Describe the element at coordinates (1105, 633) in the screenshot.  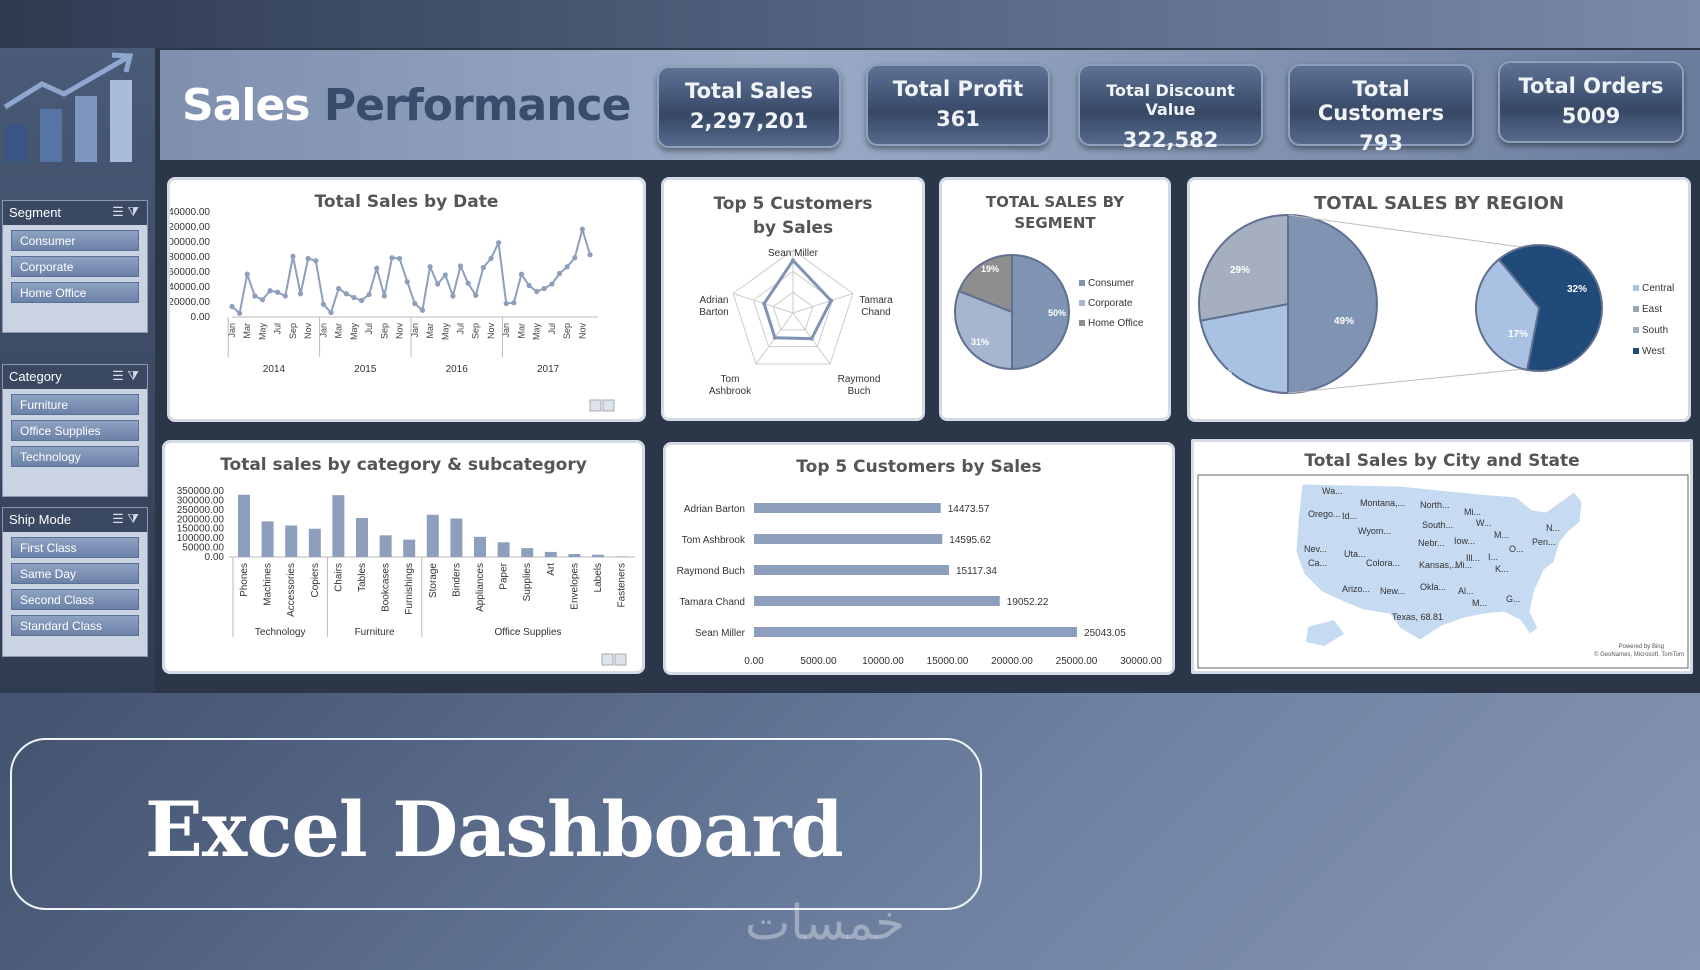
I see `bar-data-label: 25043.05` at that location.